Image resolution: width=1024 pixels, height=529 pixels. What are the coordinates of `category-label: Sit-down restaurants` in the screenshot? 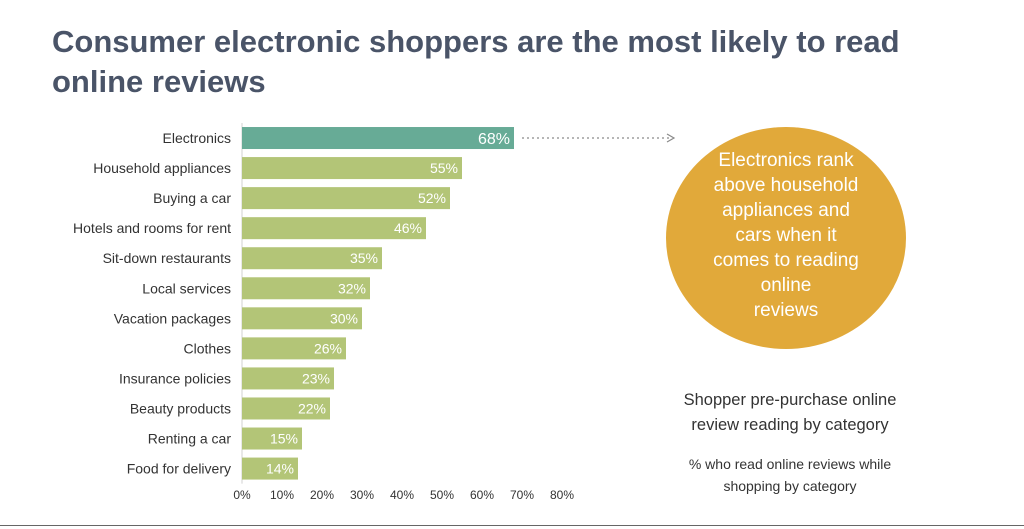 It's located at (167, 258).